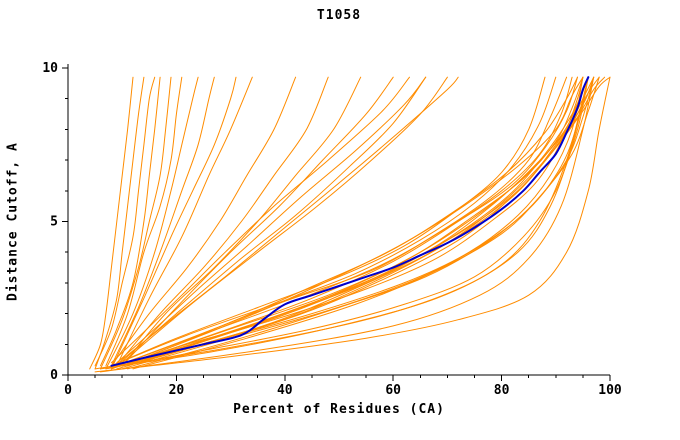 Image resolution: width=680 pixels, height=440 pixels. I want to click on y-axis-label: Distance Cutoff, A, so click(13, 221).